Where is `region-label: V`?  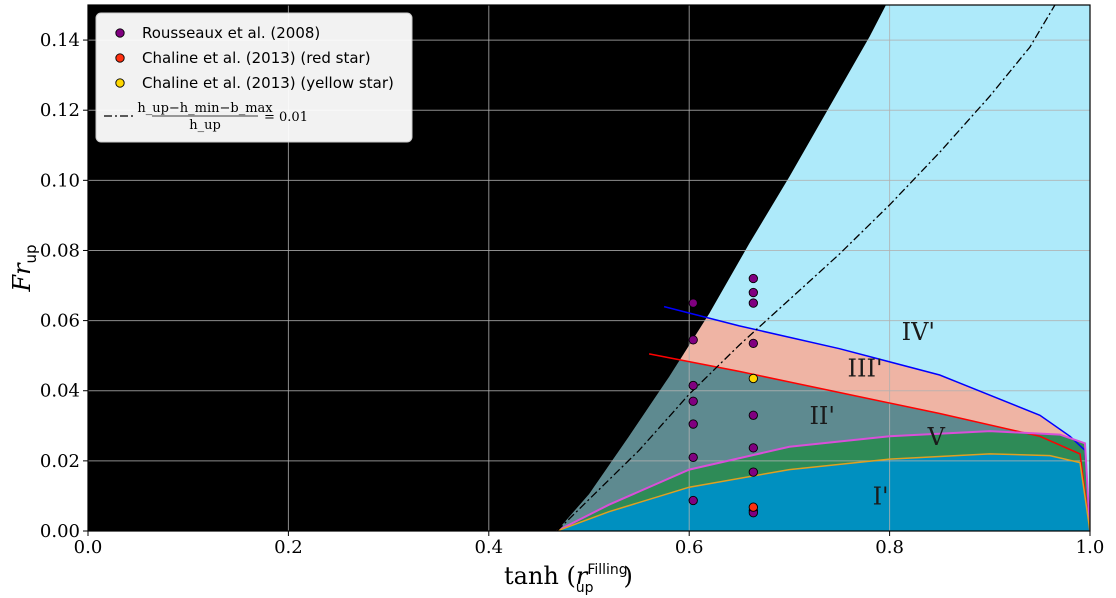 region-label: V is located at coordinates (936, 437).